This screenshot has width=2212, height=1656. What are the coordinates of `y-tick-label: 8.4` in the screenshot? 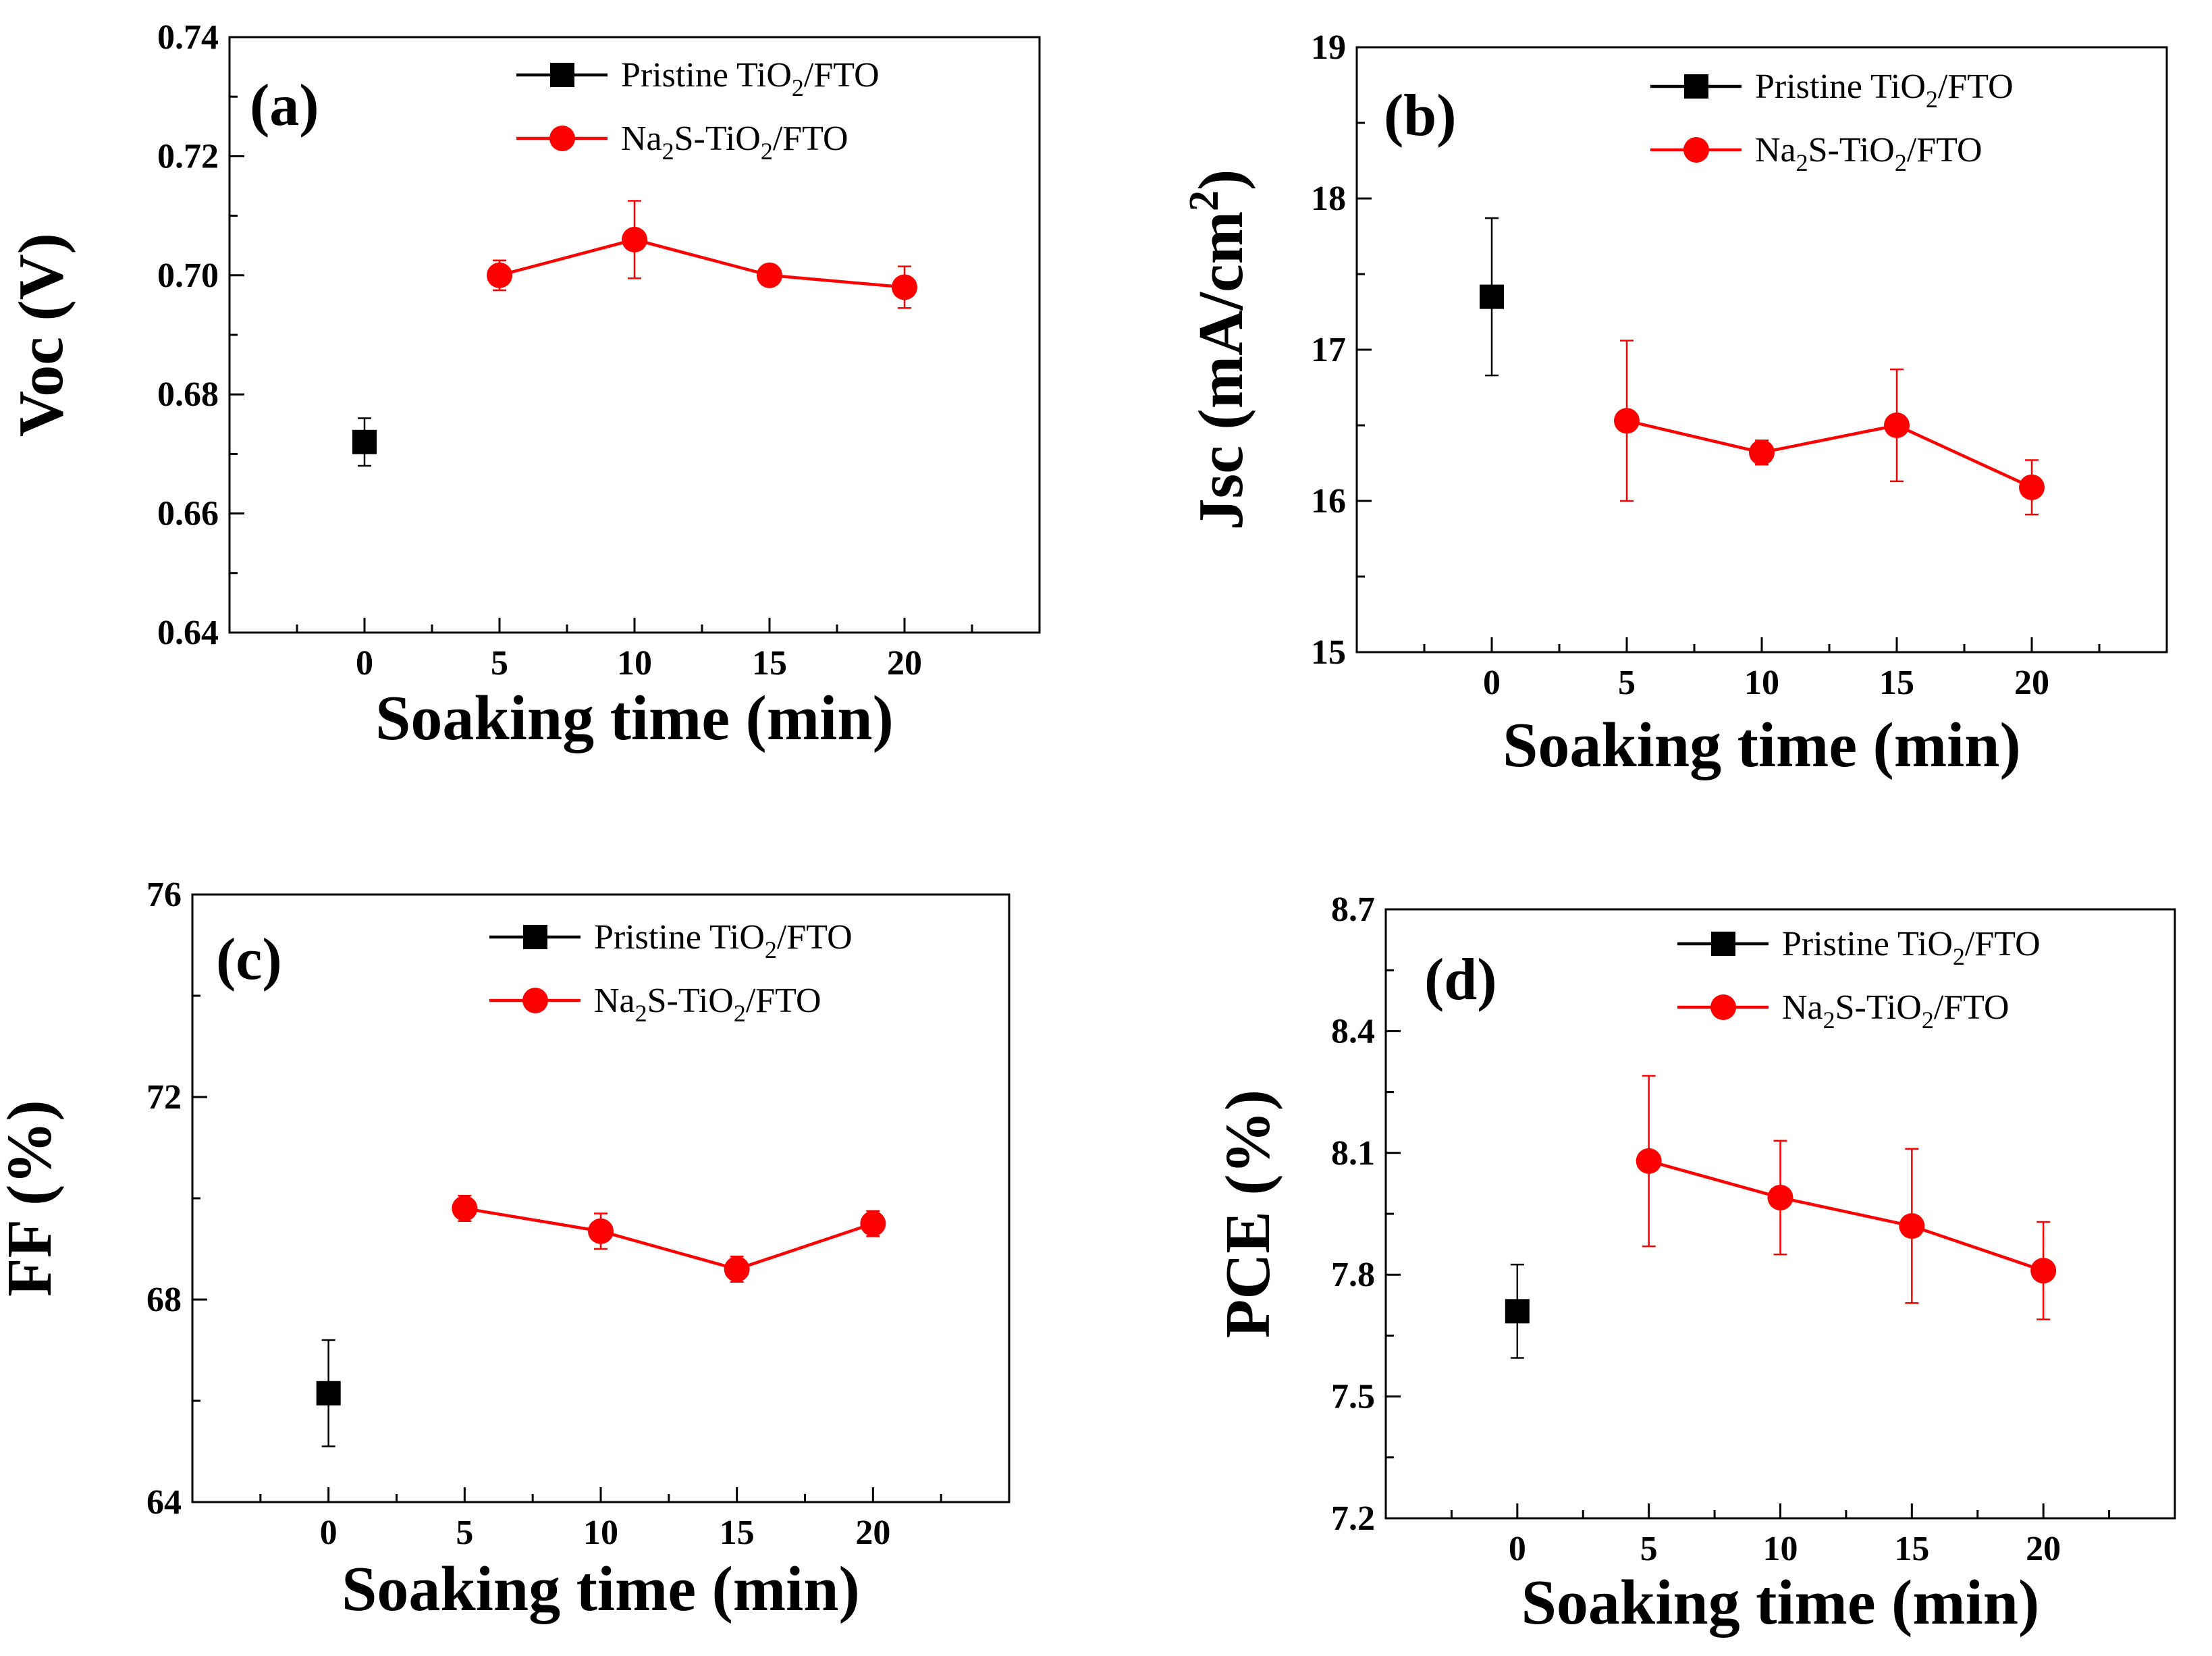 It's located at (1353, 1031).